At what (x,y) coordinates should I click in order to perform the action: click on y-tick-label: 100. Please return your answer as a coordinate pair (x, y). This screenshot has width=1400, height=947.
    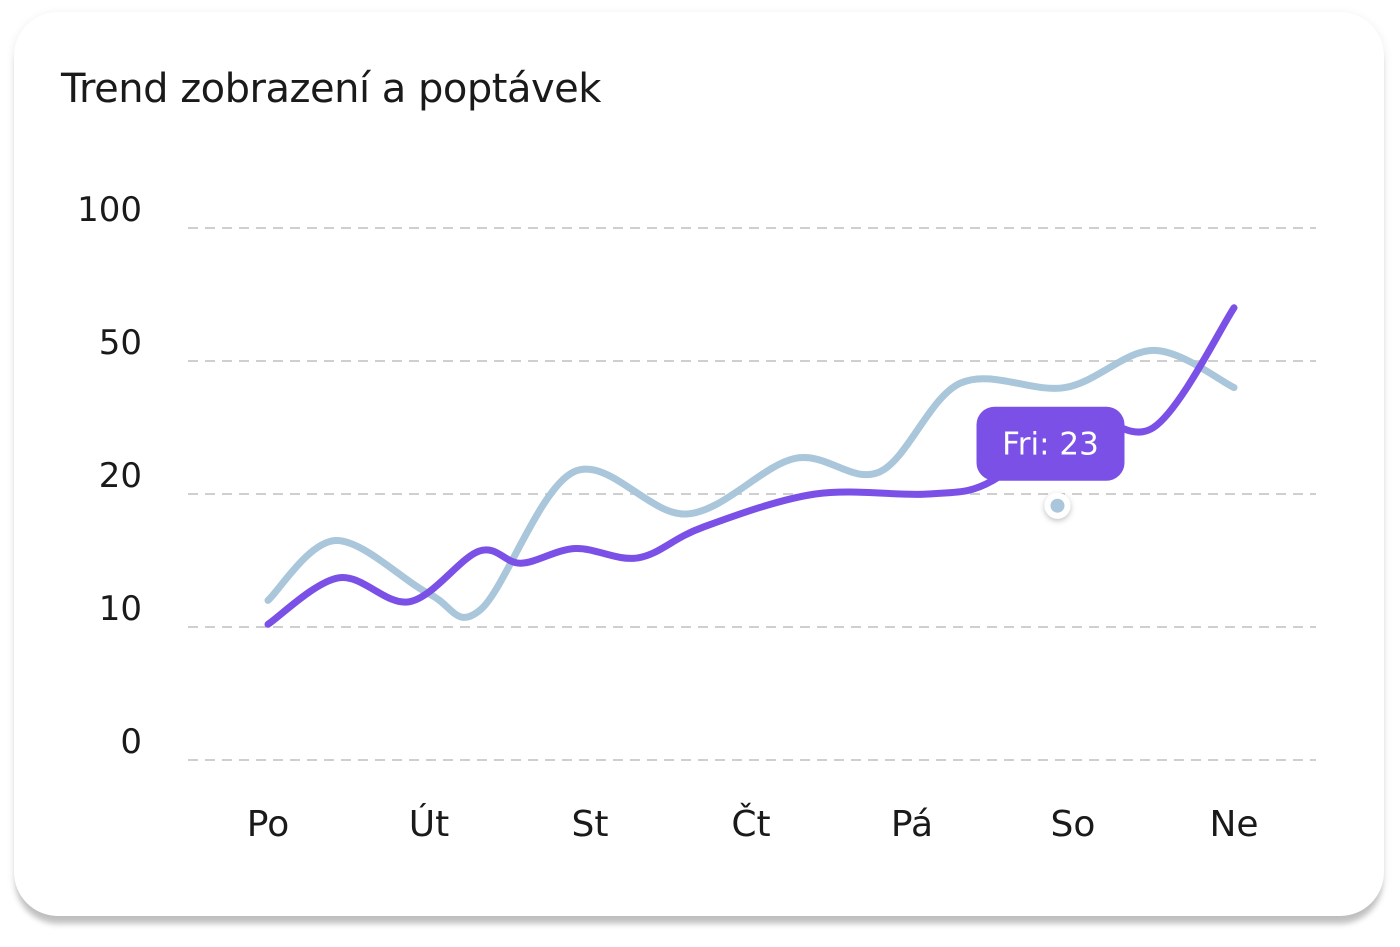
    Looking at the image, I should click on (109, 210).